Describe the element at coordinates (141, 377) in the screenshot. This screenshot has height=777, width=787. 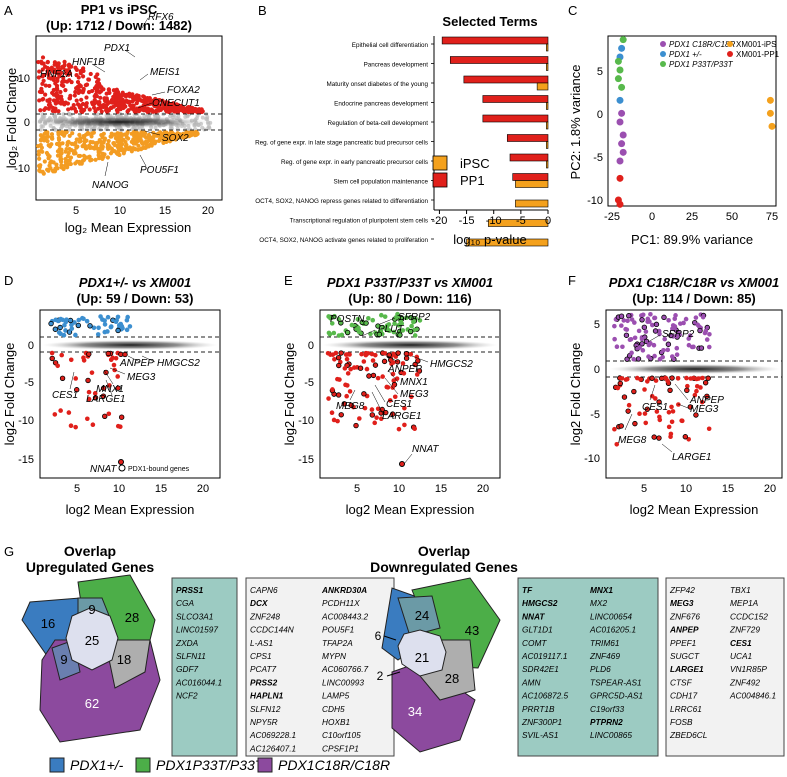
I see `gene-label: MEG3` at that location.